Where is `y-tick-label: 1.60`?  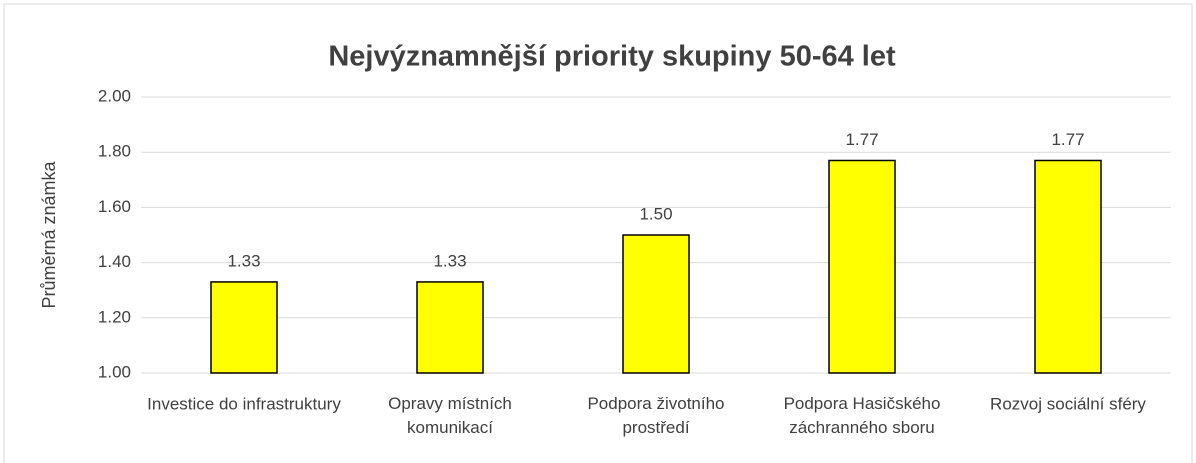 y-tick-label: 1.60 is located at coordinates (114, 206).